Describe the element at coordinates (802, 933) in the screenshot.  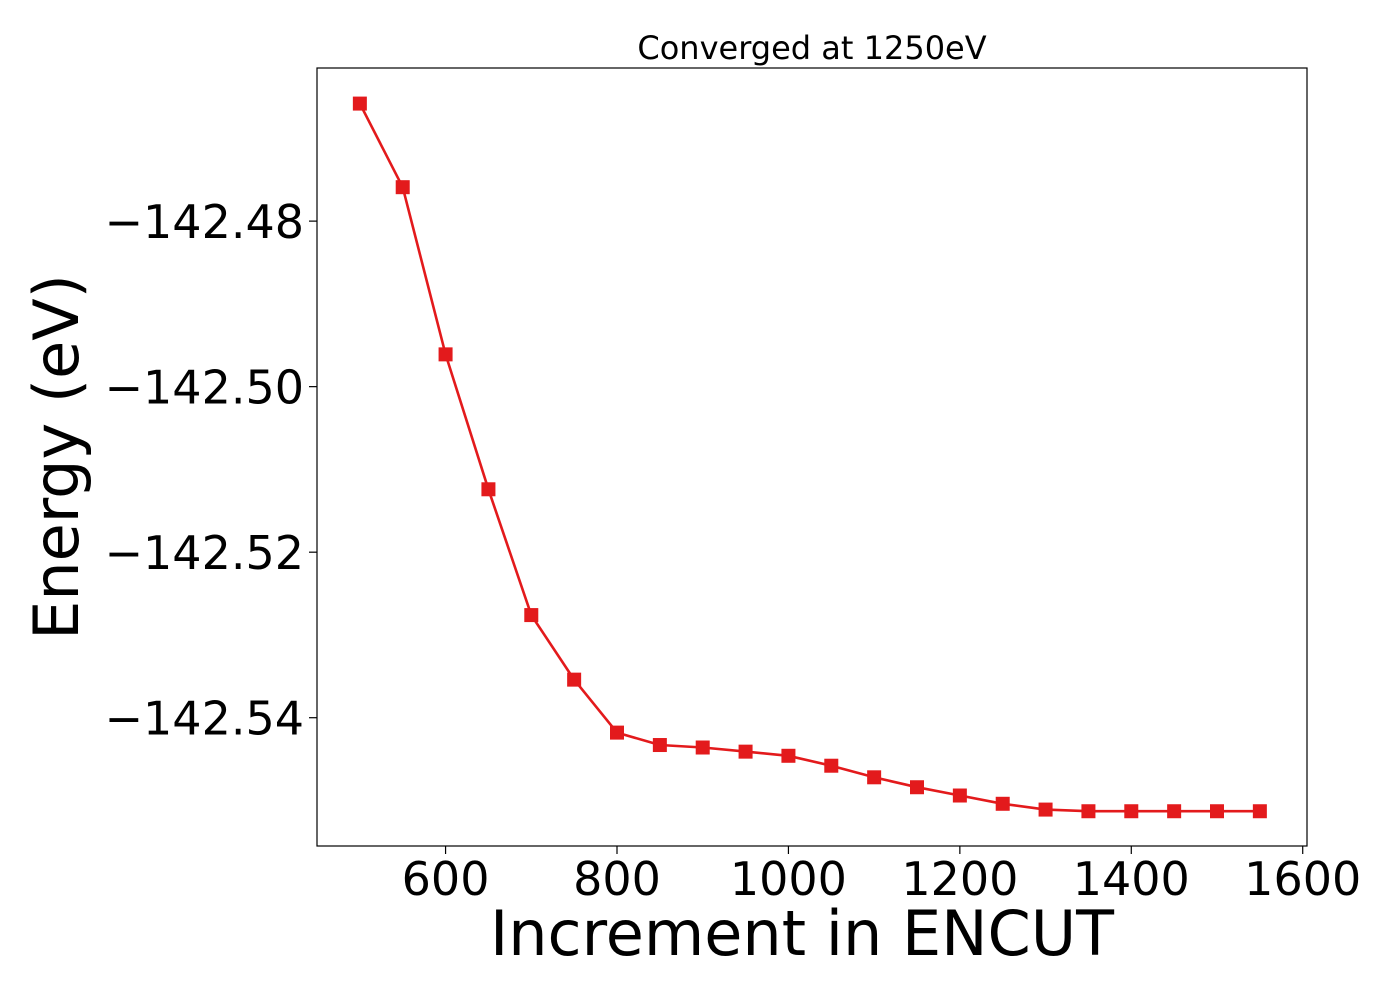
I see `x-axis-label: Increment in ENCUT` at that location.